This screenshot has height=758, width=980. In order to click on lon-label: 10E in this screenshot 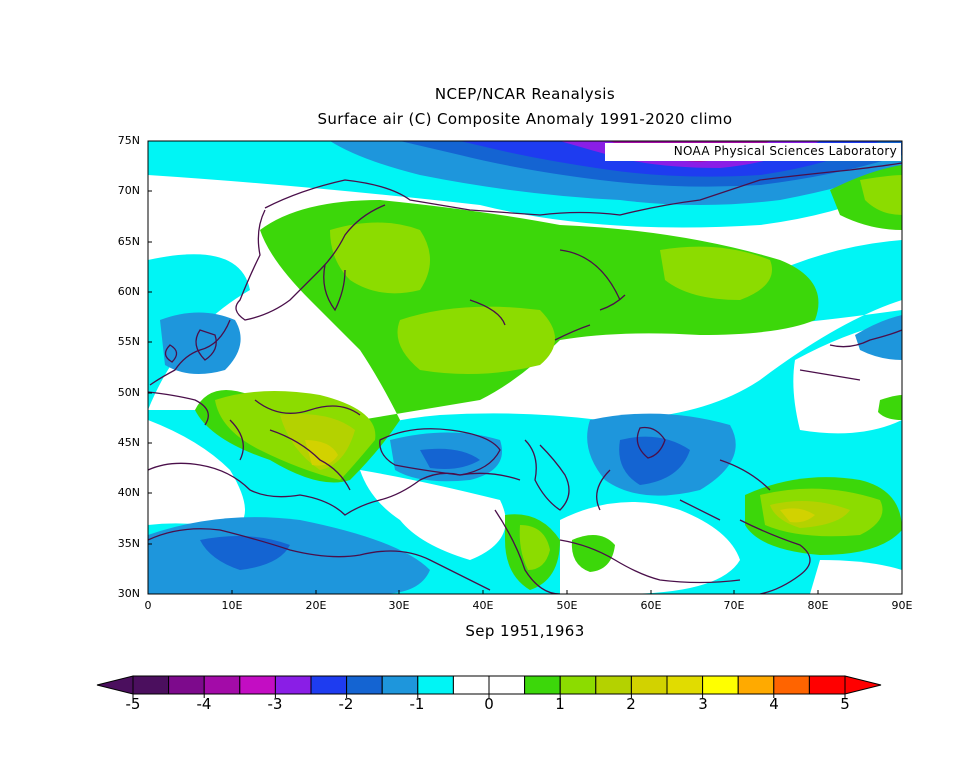, I will do `click(232, 605)`.